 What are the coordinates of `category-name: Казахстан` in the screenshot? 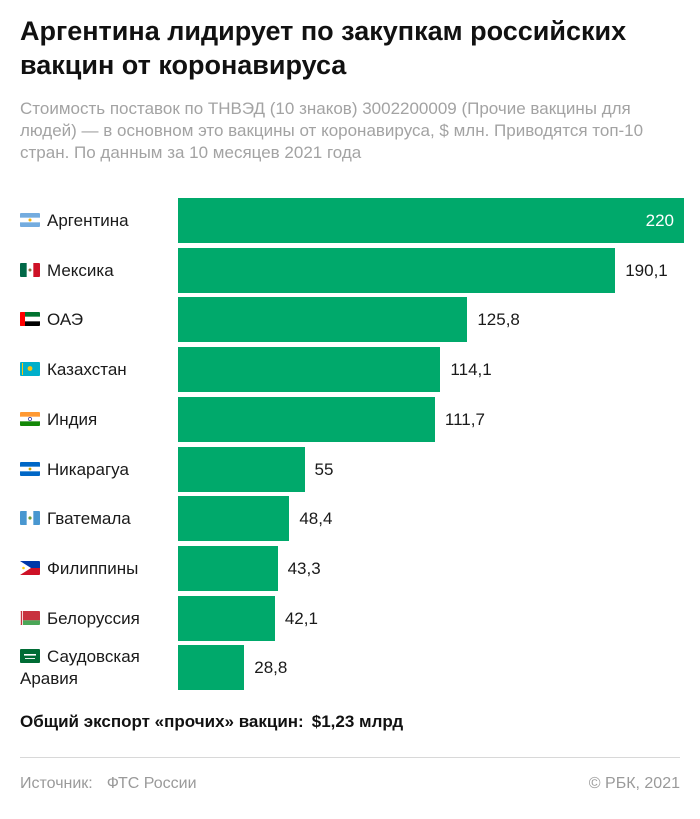 It's located at (87, 369).